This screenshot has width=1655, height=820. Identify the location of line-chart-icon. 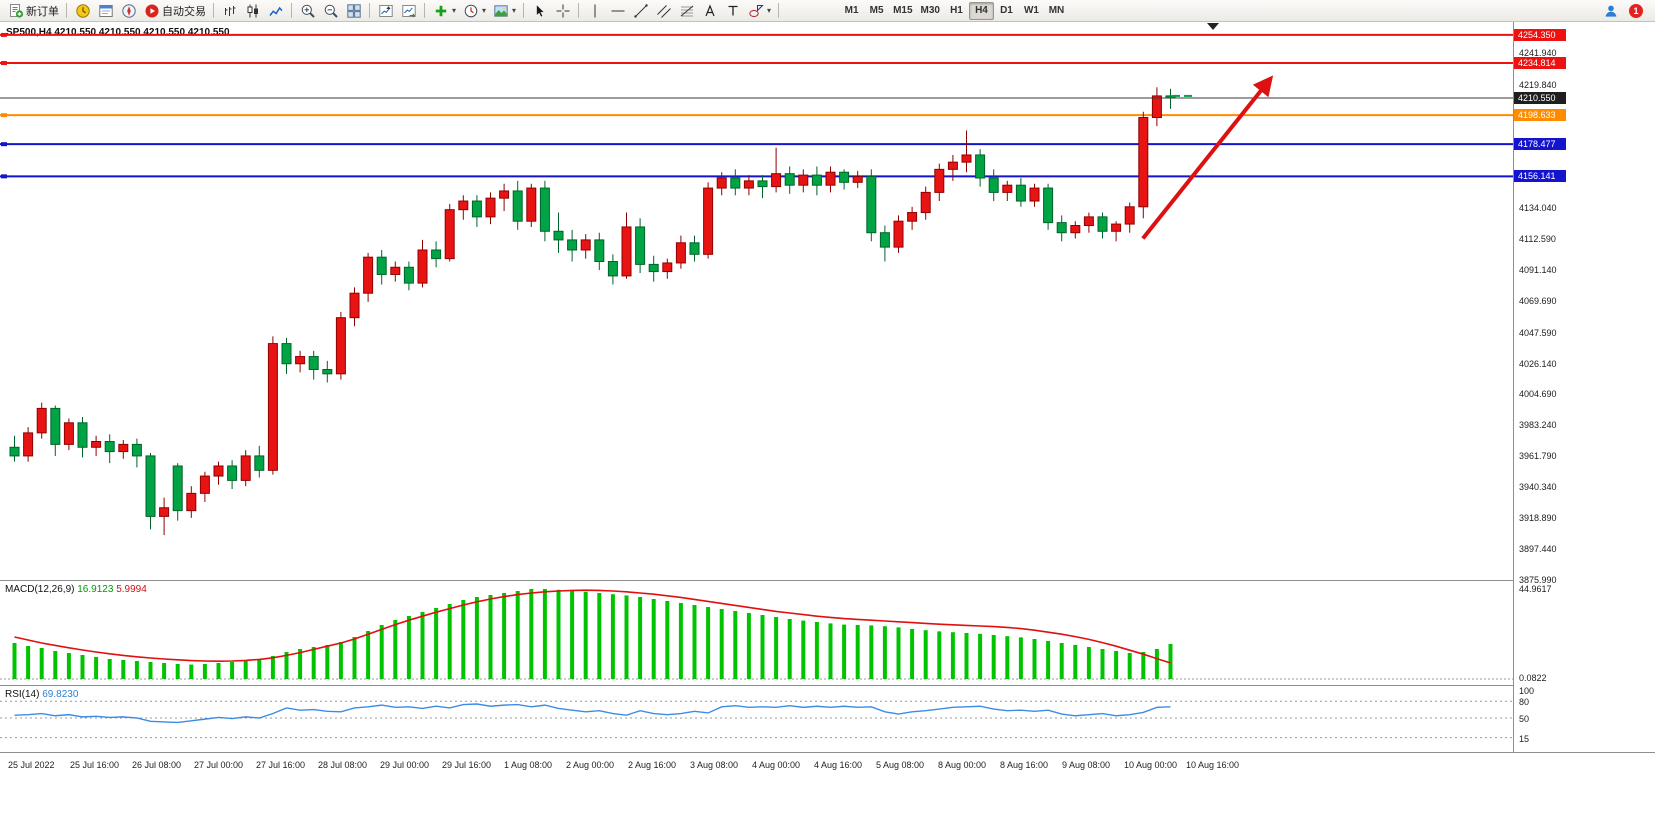
(275, 10).